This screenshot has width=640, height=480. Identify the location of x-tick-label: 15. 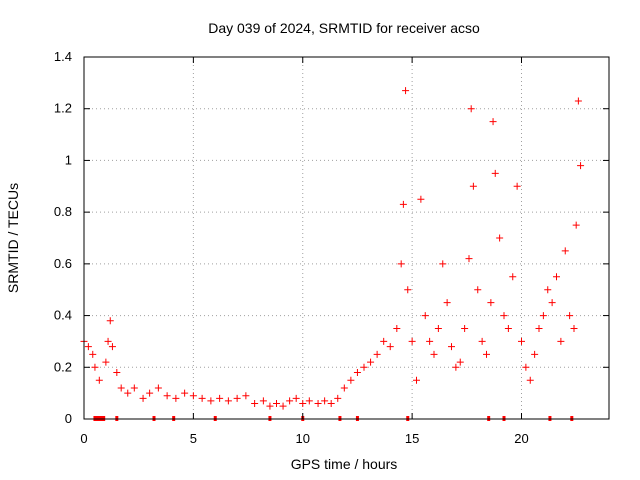
(412, 438).